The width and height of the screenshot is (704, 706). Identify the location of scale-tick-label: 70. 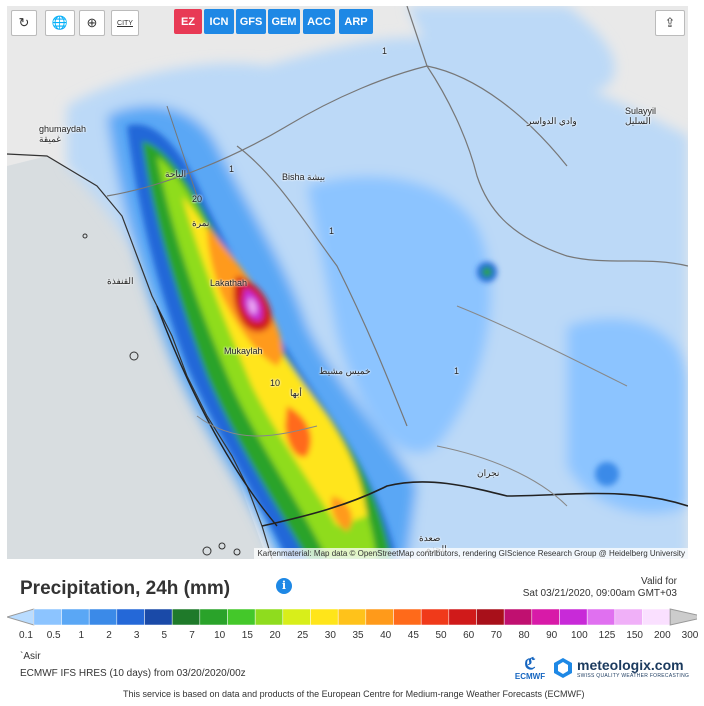
(496, 635).